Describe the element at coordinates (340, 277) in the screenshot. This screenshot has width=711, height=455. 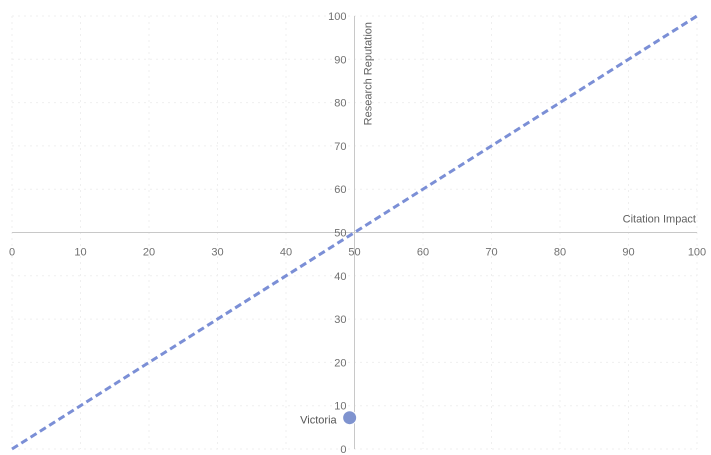
I see `y-tick-label: 40` at that location.